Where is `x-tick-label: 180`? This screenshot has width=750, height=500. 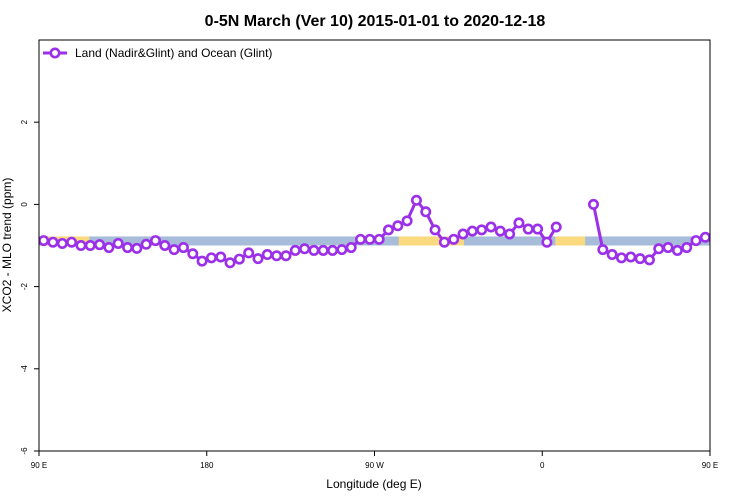
x-tick-label: 180 is located at coordinates (207, 465).